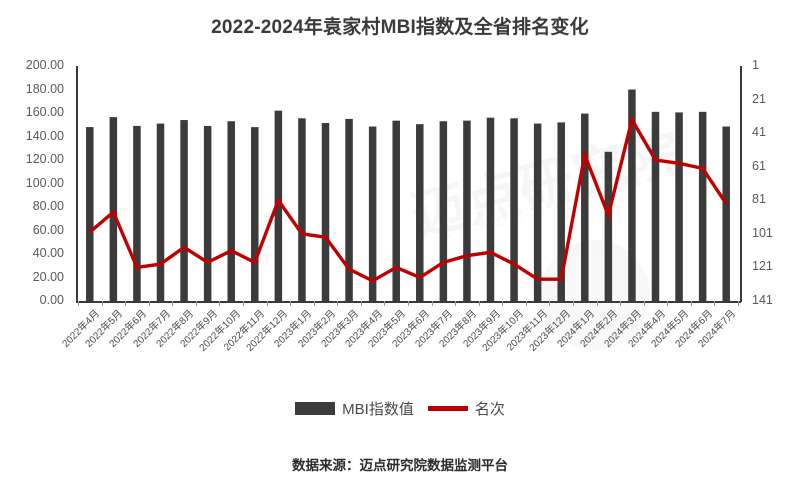 The width and height of the screenshot is (800, 491). I want to click on y-axis-left-tick: 0.00, so click(51, 300).